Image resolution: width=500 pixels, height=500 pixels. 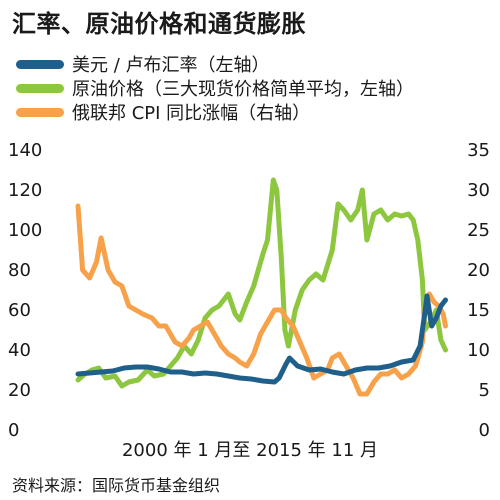 What do you see at coordinates (478, 190) in the screenshot?
I see `y-right-tick-label: 30` at bounding box center [478, 190].